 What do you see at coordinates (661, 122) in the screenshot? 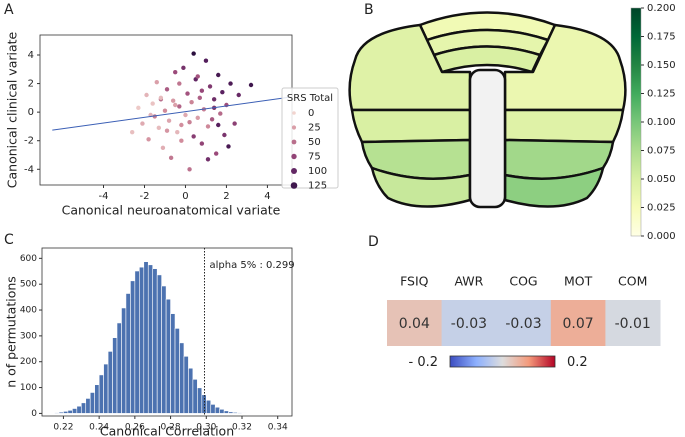
I see `colorbar-tick-label: 0.100` at bounding box center [661, 122].